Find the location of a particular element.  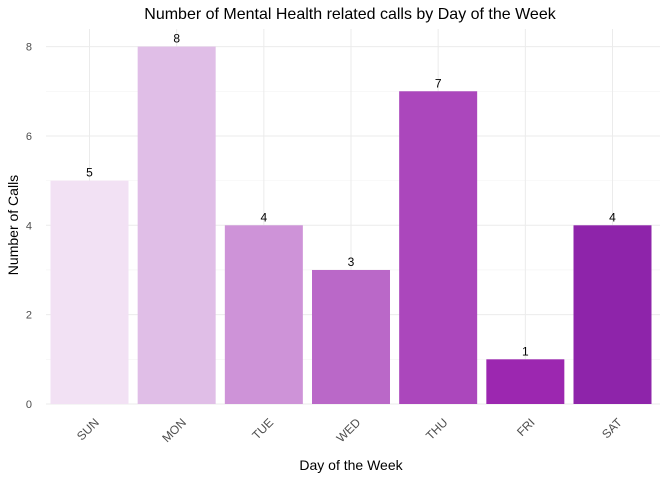

data-label-wed: 3 is located at coordinates (351, 262).